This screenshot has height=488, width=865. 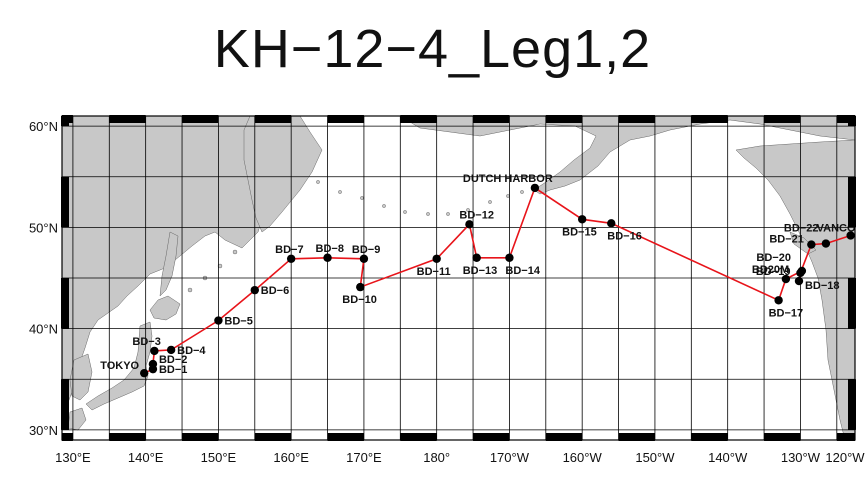 I want to click on x-tick-label: 180°, so click(x=436, y=457).